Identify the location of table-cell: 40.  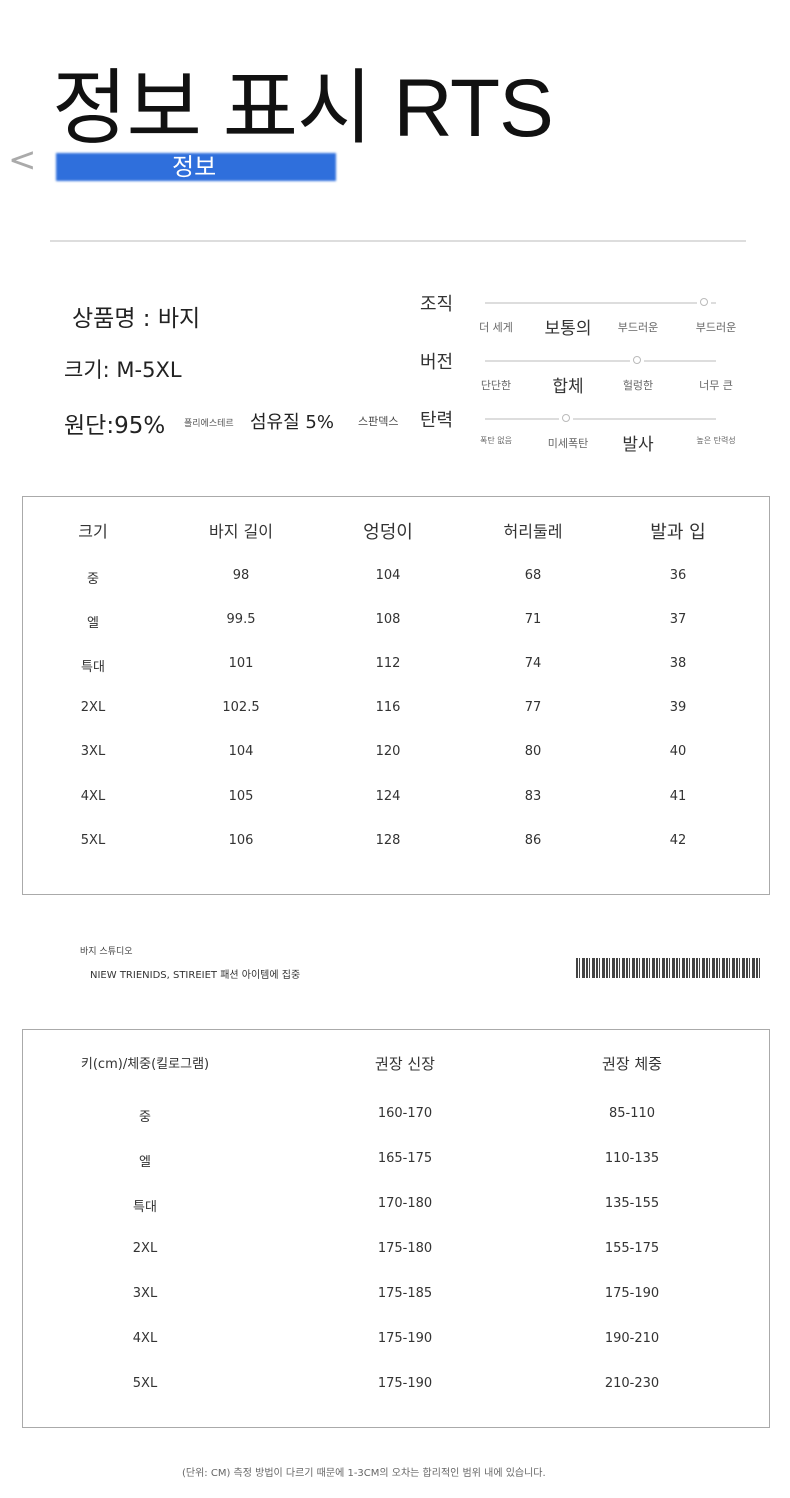
(678, 751).